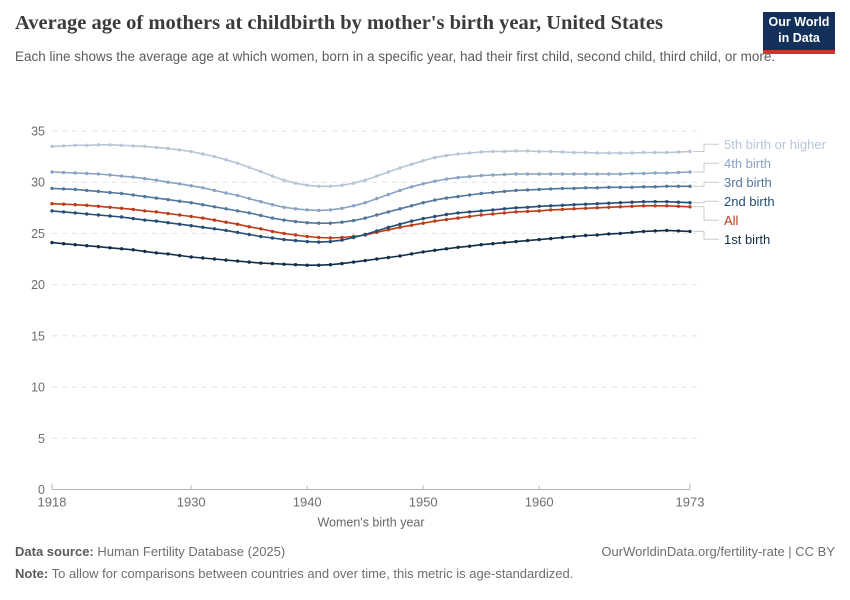  What do you see at coordinates (747, 239) in the screenshot?
I see `legend-label: 1st birth` at bounding box center [747, 239].